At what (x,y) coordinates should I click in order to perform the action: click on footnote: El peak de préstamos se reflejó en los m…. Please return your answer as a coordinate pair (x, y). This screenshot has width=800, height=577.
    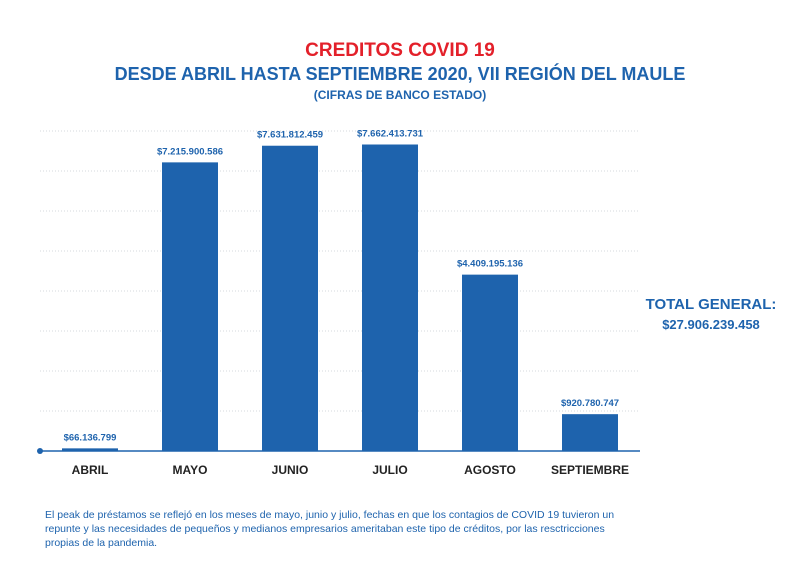
    Looking at the image, I should click on (330, 529).